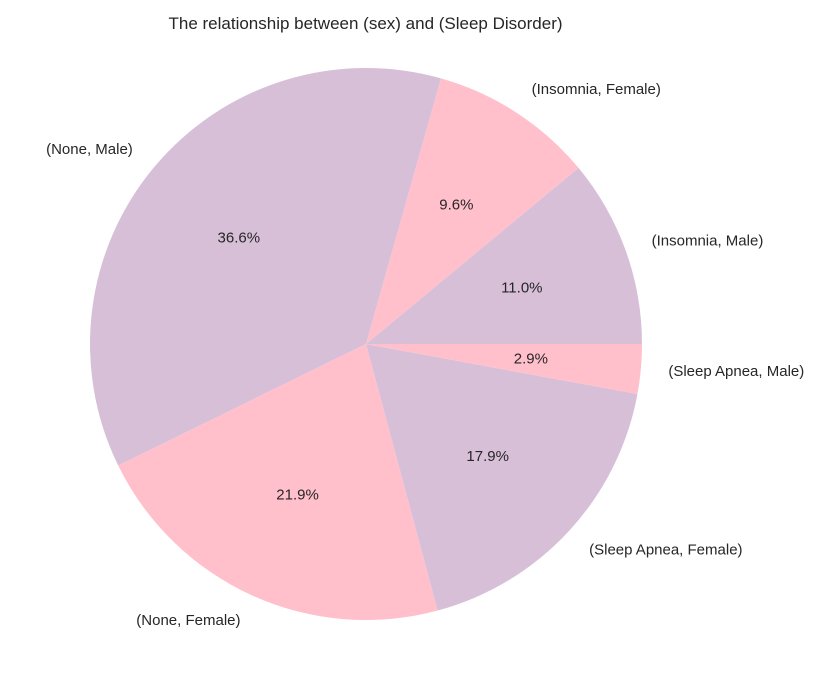  I want to click on slice-category-label: (Insomnia, Male), so click(708, 241).